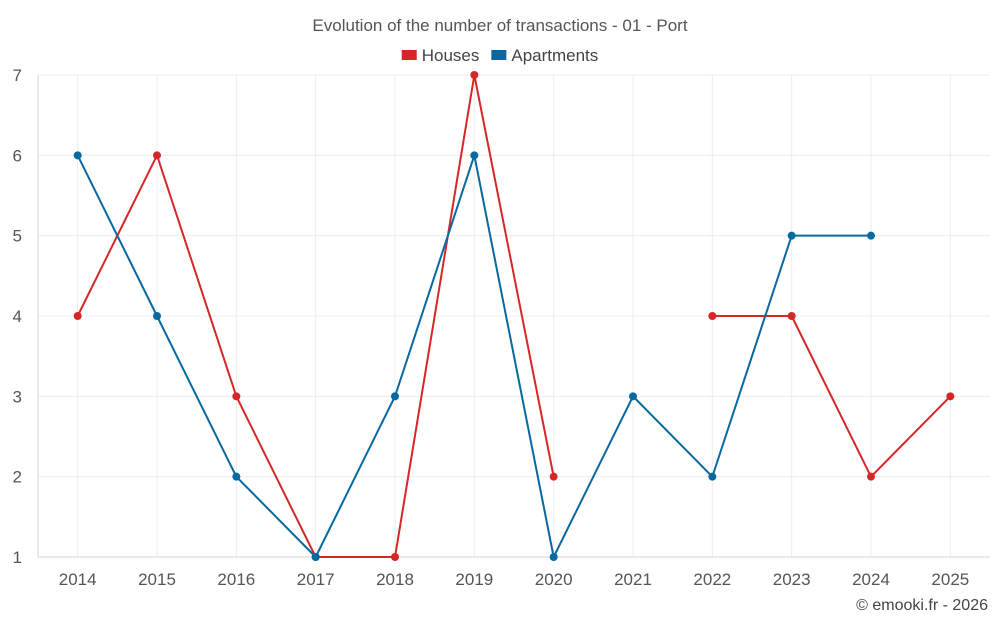  I want to click on x-tick-label: 2020, so click(554, 579).